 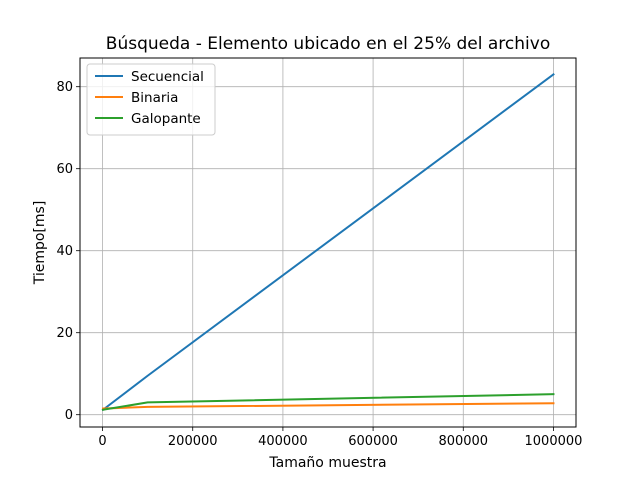 What do you see at coordinates (463, 441) in the screenshot?
I see `x-tick-label: 800000` at bounding box center [463, 441].